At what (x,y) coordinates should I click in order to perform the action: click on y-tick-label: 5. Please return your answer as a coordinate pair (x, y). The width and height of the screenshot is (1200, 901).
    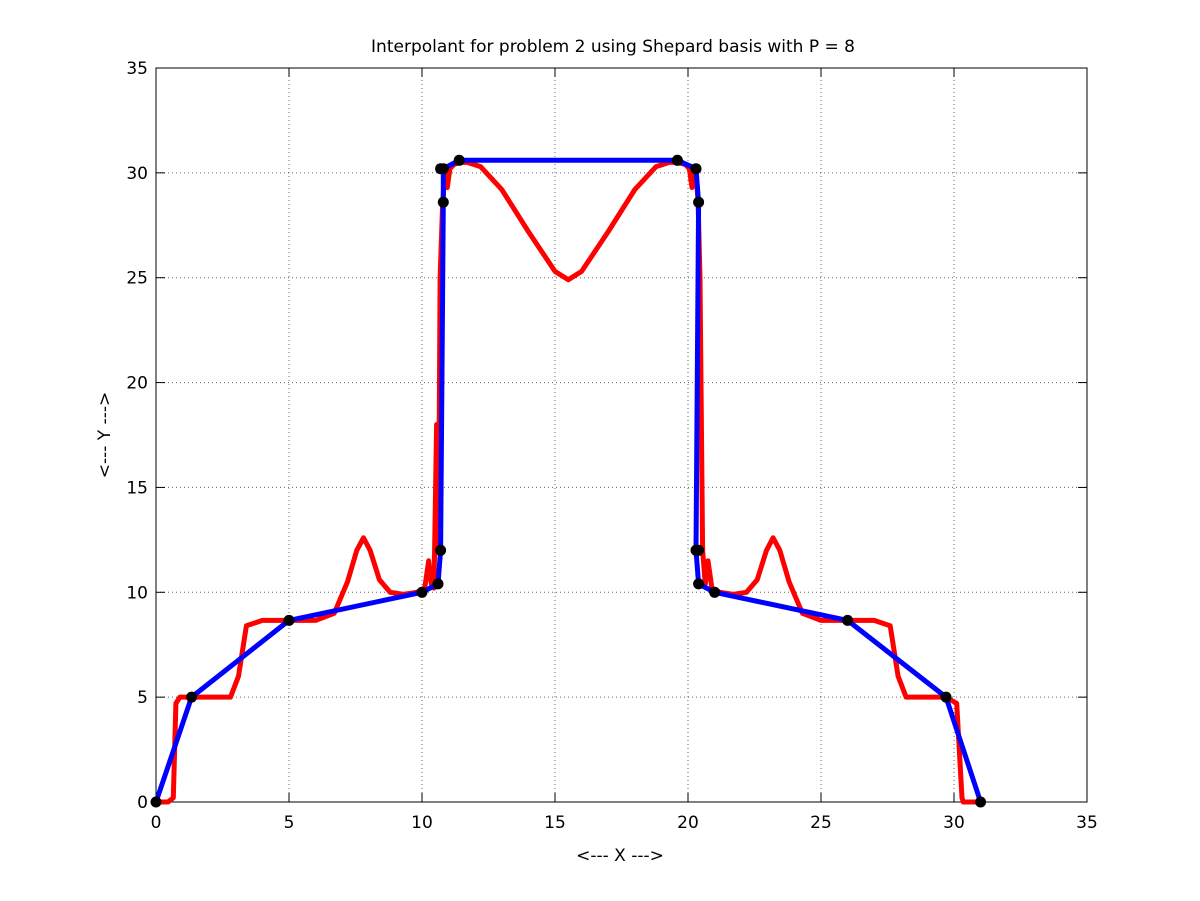
    Looking at the image, I should click on (142, 698).